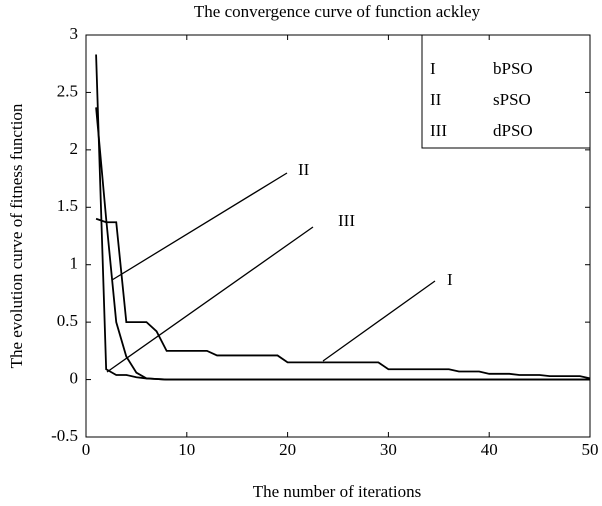 Image resolution: width=602 pixels, height=506 pixels. I want to click on annotation: III, so click(346, 220).